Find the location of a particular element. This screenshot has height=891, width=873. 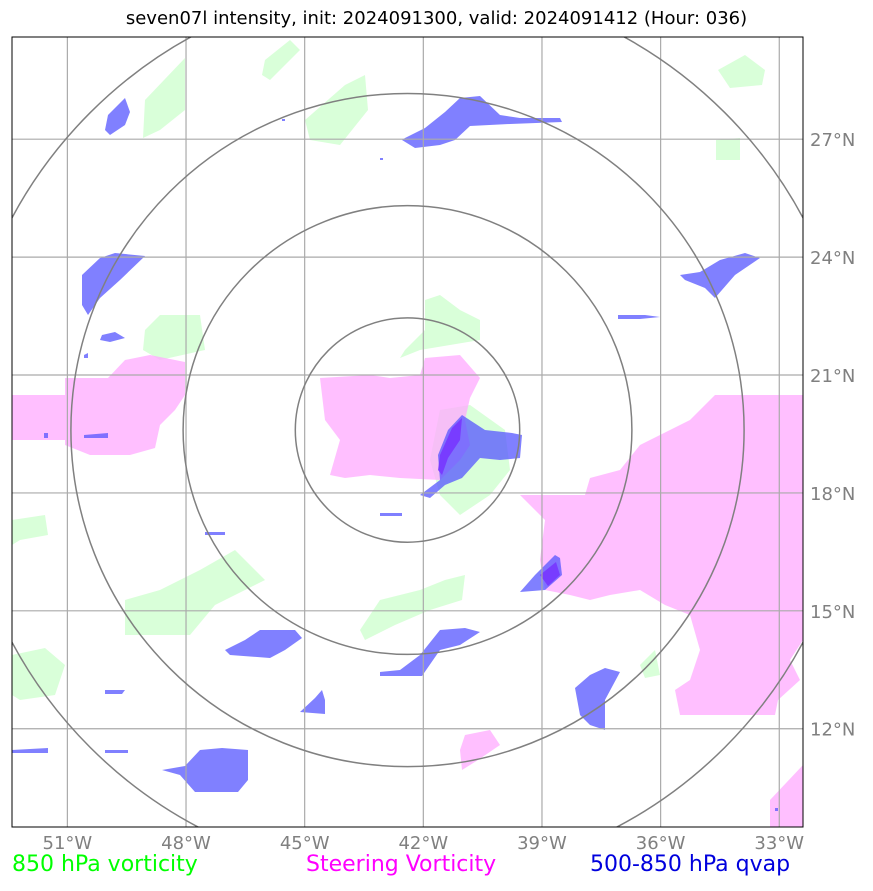

longitude-tick-label: 42°W is located at coordinates (423, 843).